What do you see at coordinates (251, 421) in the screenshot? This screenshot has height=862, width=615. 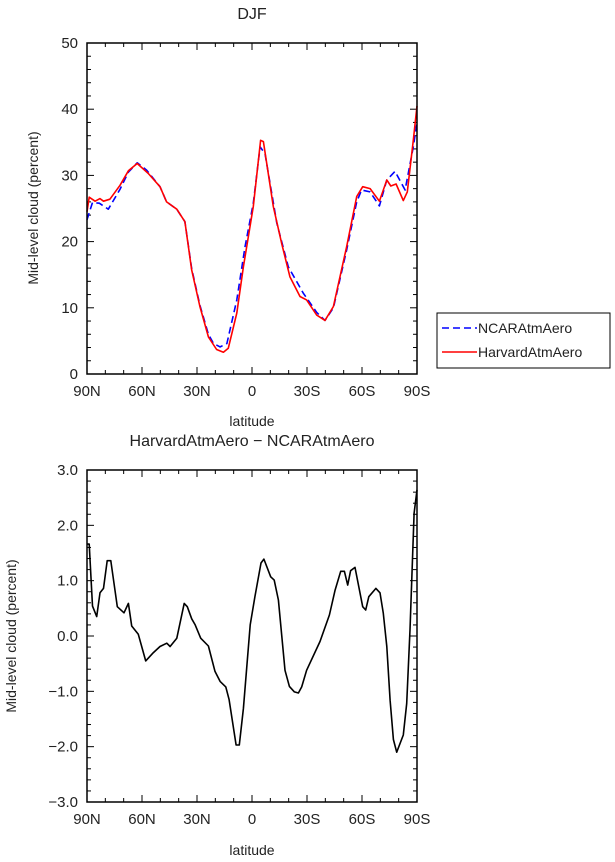 I see `top-x-axis-label: latitude` at bounding box center [251, 421].